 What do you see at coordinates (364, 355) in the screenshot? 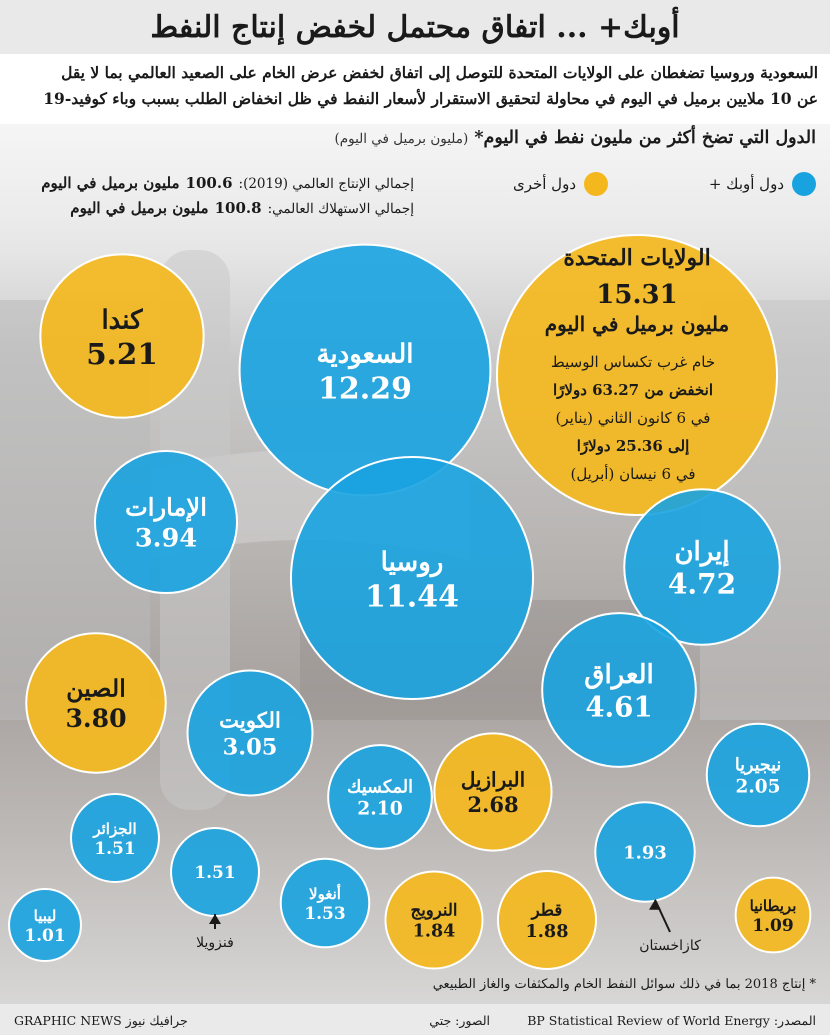
I see `bubble-country-label-1: السعودية` at bounding box center [364, 355].